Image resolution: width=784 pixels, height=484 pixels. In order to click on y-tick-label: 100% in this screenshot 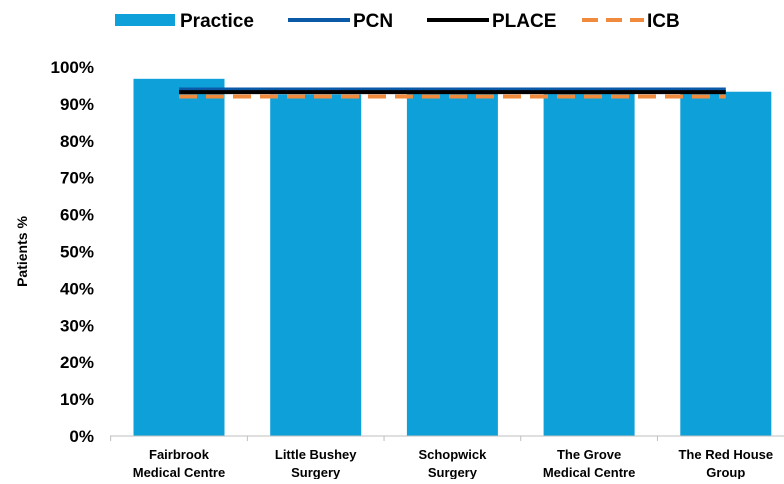, I will do `click(72, 67)`.